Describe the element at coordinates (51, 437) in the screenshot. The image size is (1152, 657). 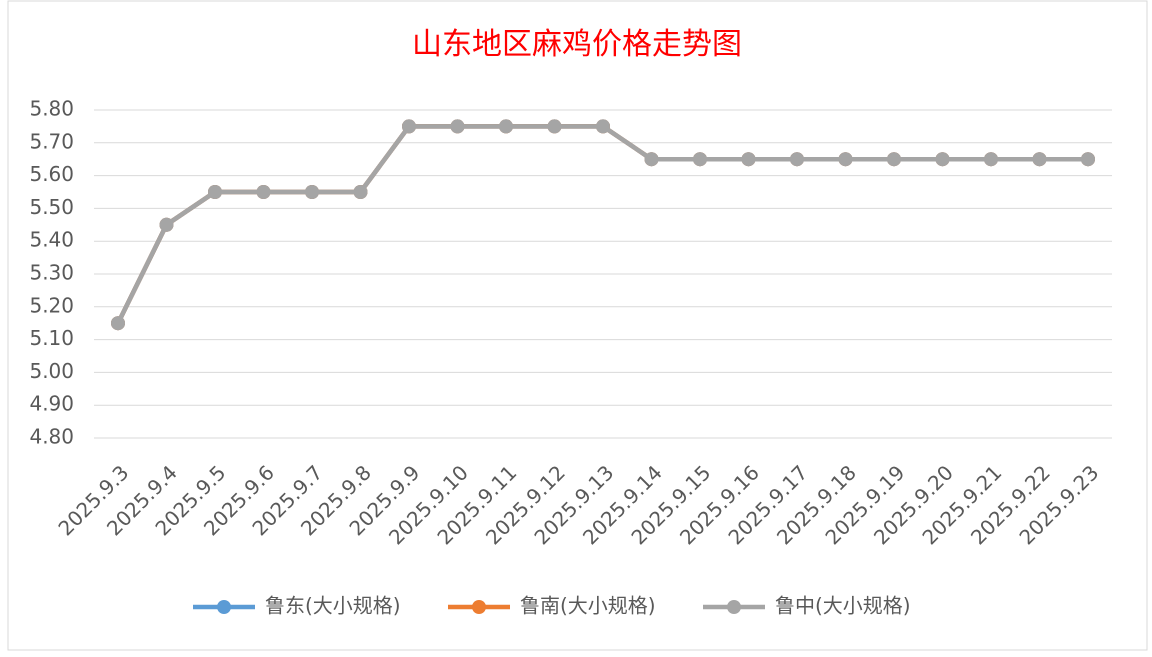
I see `y-tick-label: 4.80` at that location.